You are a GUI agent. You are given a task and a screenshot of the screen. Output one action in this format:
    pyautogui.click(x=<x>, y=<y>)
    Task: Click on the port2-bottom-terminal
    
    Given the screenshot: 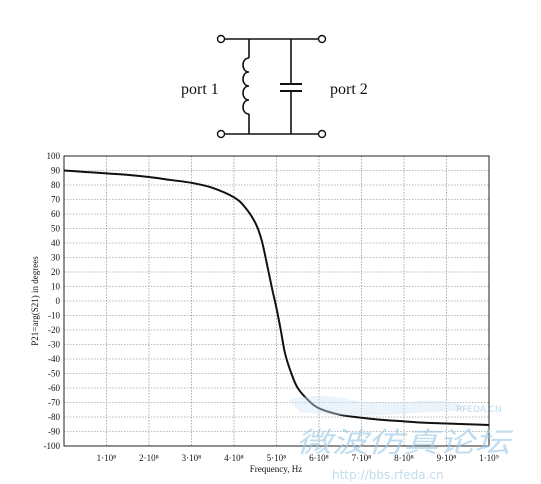 What is the action you would take?
    pyautogui.click(x=322, y=134)
    